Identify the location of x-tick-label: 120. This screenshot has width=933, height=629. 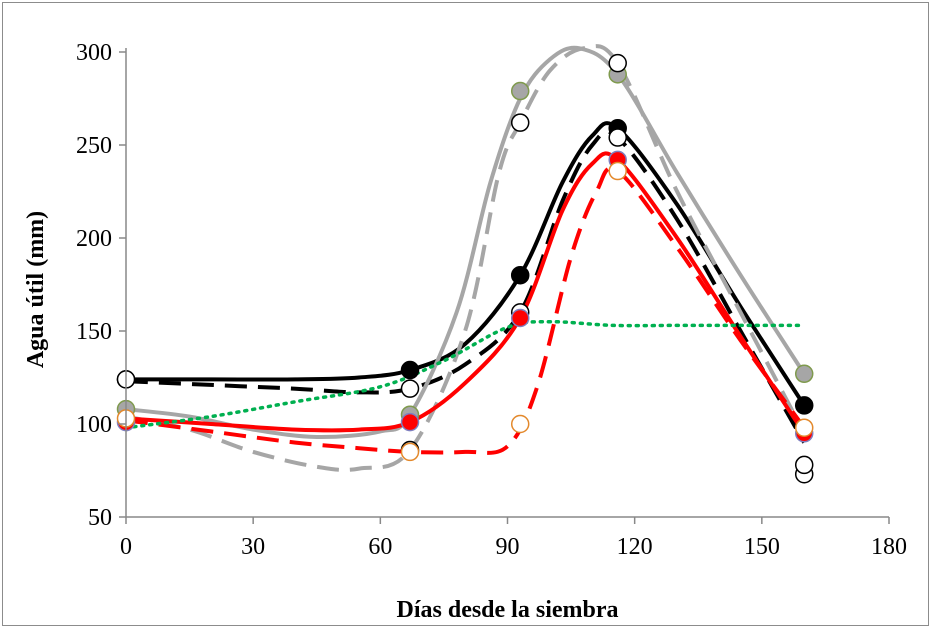
(635, 547).